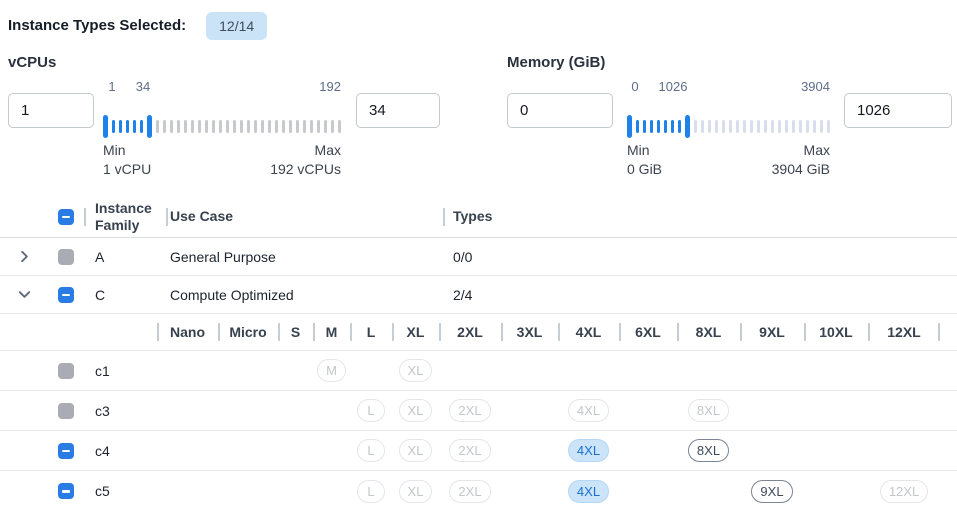 The height and width of the screenshot is (510, 957). Describe the element at coordinates (478, 217) in the screenshot. I see `table-header-row: Instance Family Use Case Types` at that location.